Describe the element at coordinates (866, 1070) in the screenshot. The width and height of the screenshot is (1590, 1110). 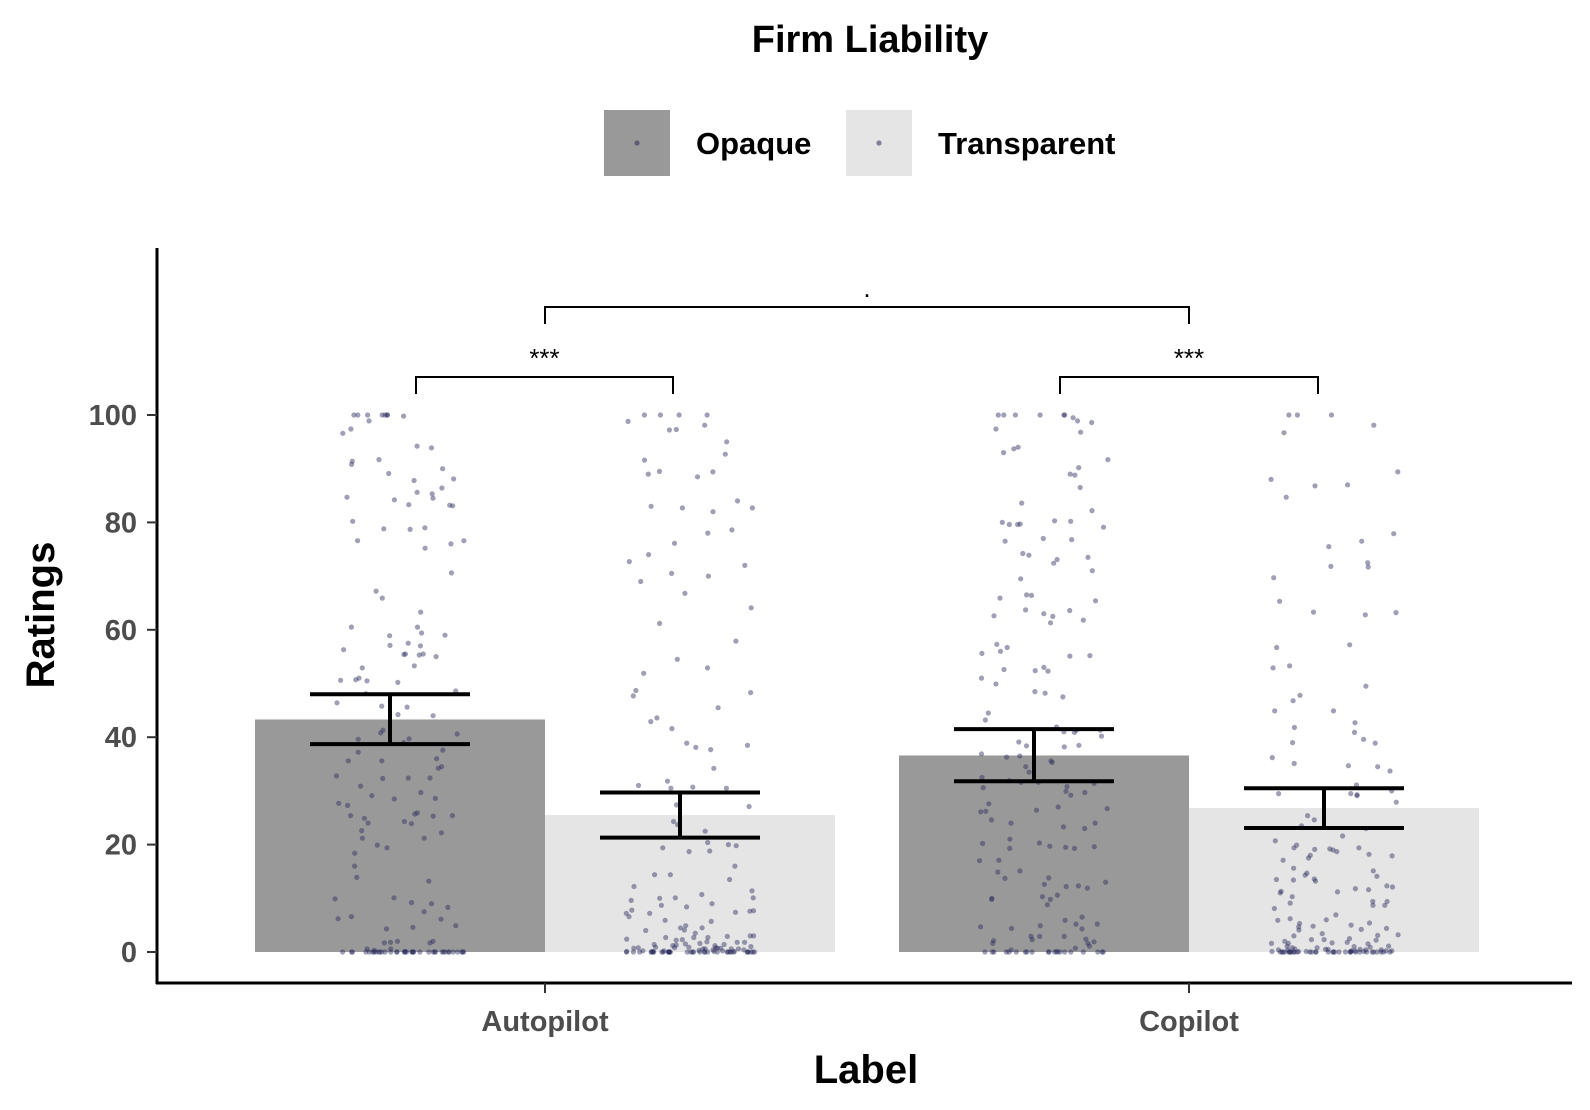
I see `x-axis-title: Label` at that location.